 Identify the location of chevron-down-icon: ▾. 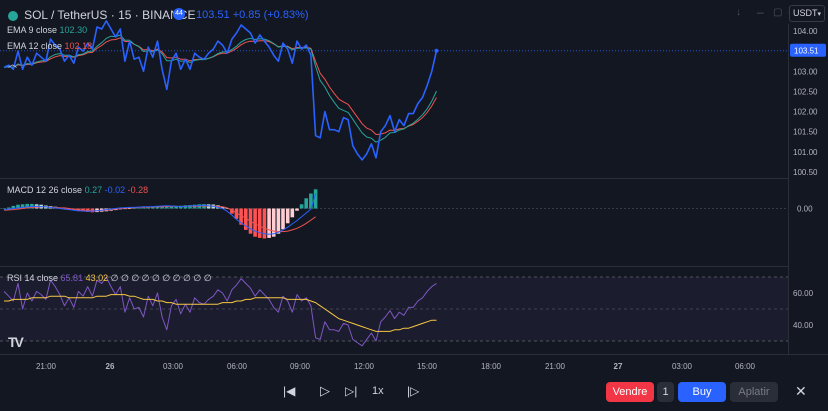
(819, 14).